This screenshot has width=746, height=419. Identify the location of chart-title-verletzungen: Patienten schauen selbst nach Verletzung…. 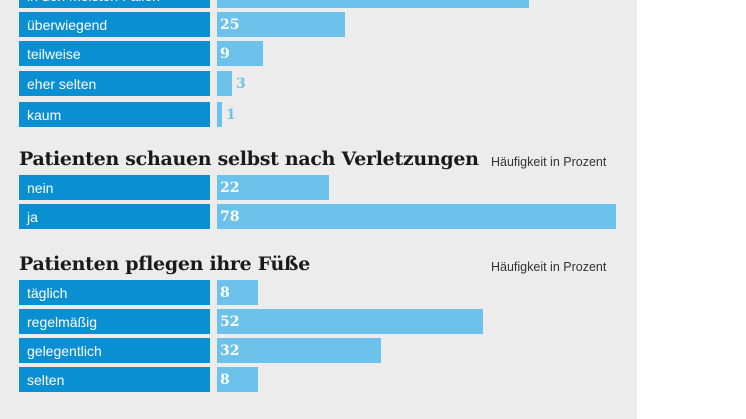
(249, 159).